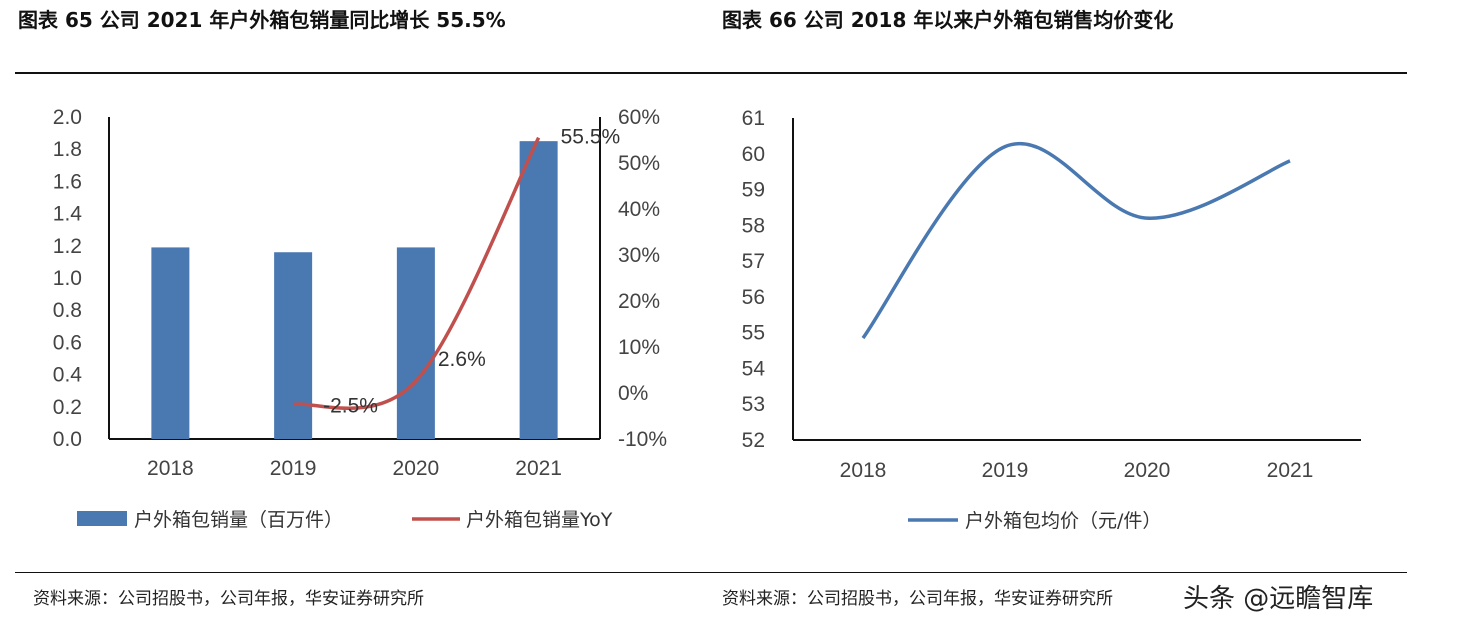 The height and width of the screenshot is (640, 1474). Describe the element at coordinates (1278, 599) in the screenshot. I see `watermark: 头条 @远瞻智库` at that location.